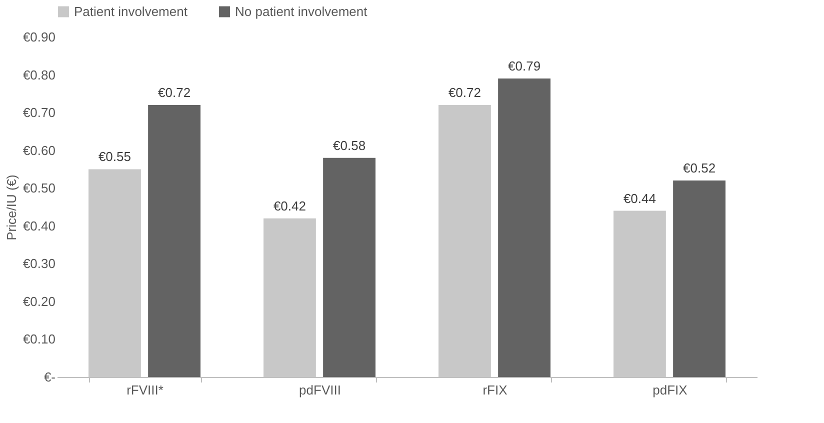 The width and height of the screenshot is (824, 423). I want to click on y-tick-label: €0.60, so click(39, 150).